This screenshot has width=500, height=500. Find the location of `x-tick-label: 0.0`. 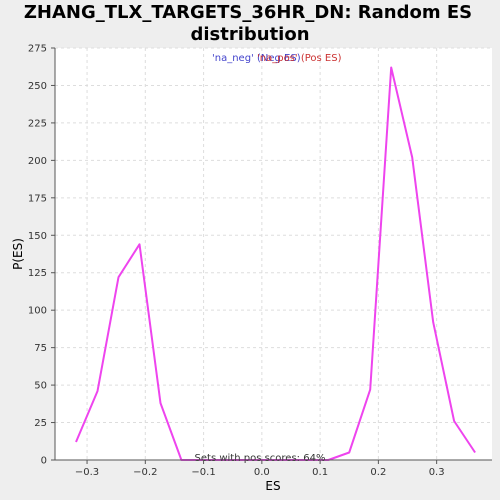

x-tick-label: 0.0 is located at coordinates (262, 472).